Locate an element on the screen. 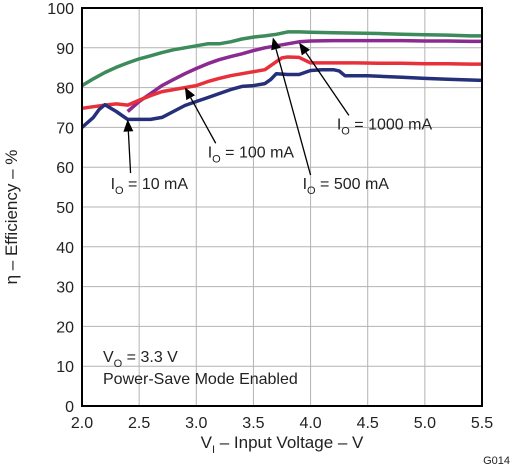  y-tick-label: 20 is located at coordinates (65, 327).